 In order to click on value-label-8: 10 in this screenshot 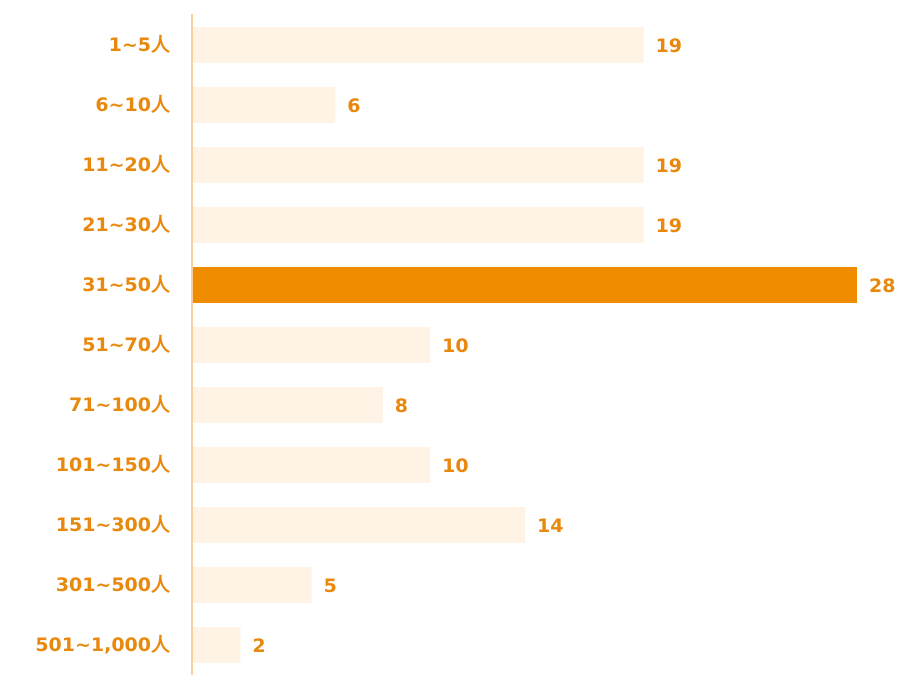, I will do `click(455, 466)`.